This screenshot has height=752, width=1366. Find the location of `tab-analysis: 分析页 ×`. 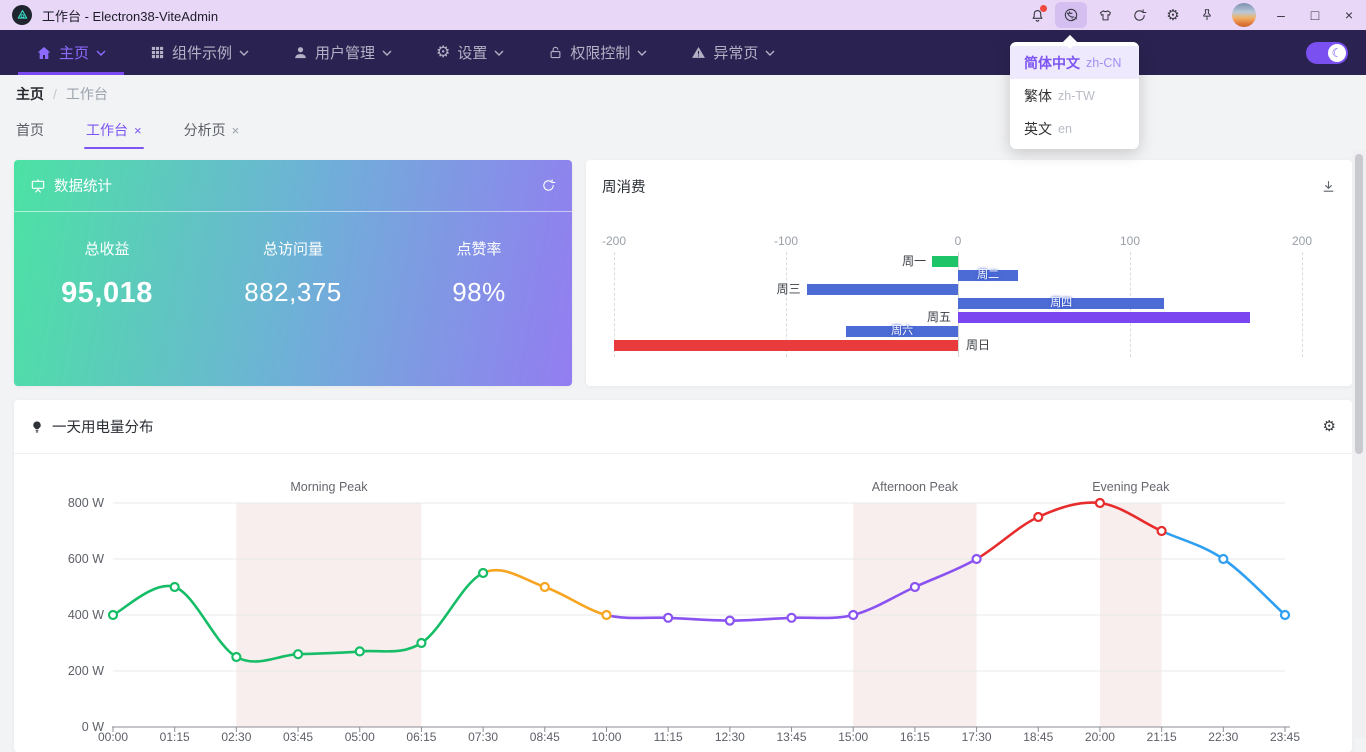

tab-analysis: 分析页 × is located at coordinates (212, 130).